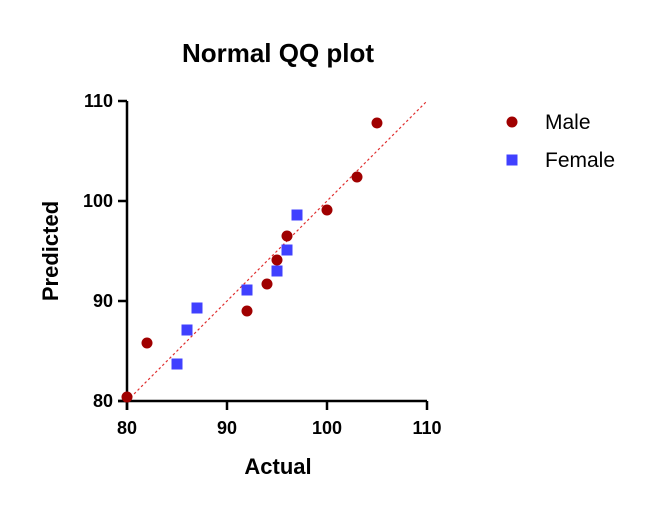 The image size is (660, 515). Describe the element at coordinates (568, 122) in the screenshot. I see `legend-label-male: Male` at that location.